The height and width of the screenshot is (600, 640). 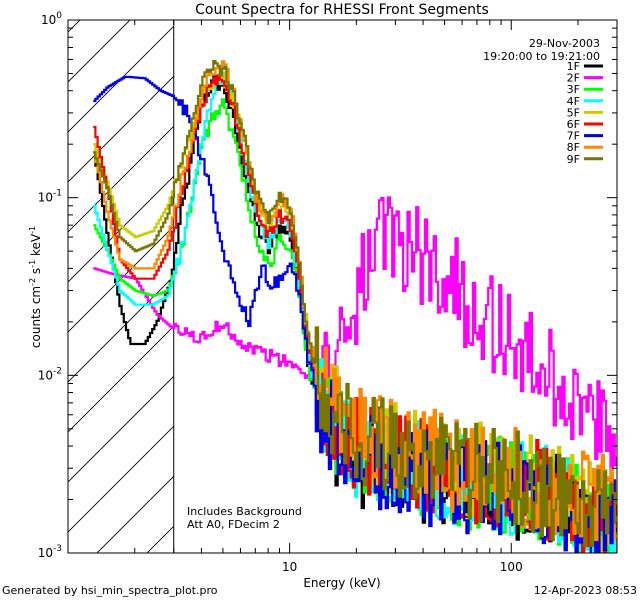 I want to click on chart-title: Count Spectra for RHESSI Front Segments, so click(x=342, y=10).